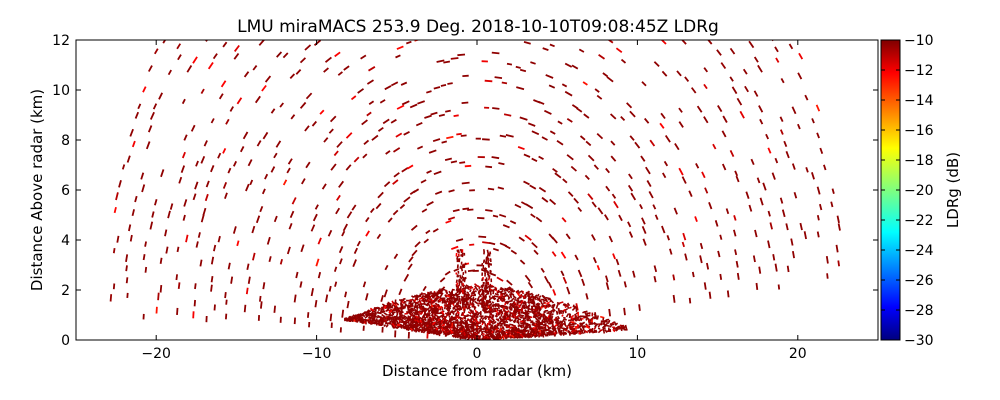 Image resolution: width=1000 pixels, height=400 pixels. I want to click on x-tick-label: 20, so click(798, 354).